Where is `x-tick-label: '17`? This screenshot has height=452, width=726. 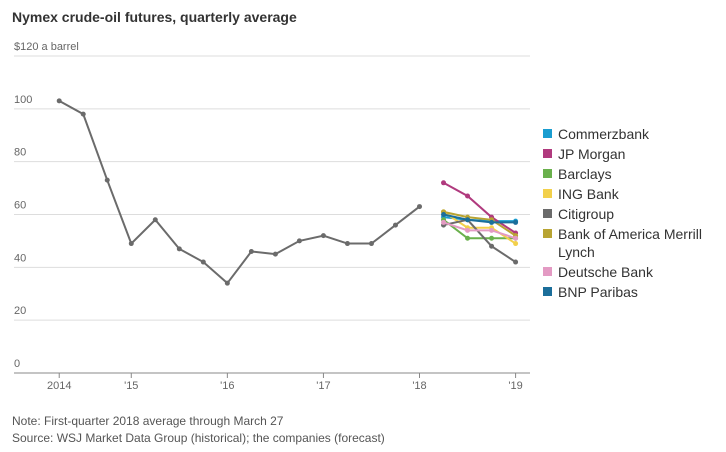
x-tick-label: '17 is located at coordinates (323, 386).